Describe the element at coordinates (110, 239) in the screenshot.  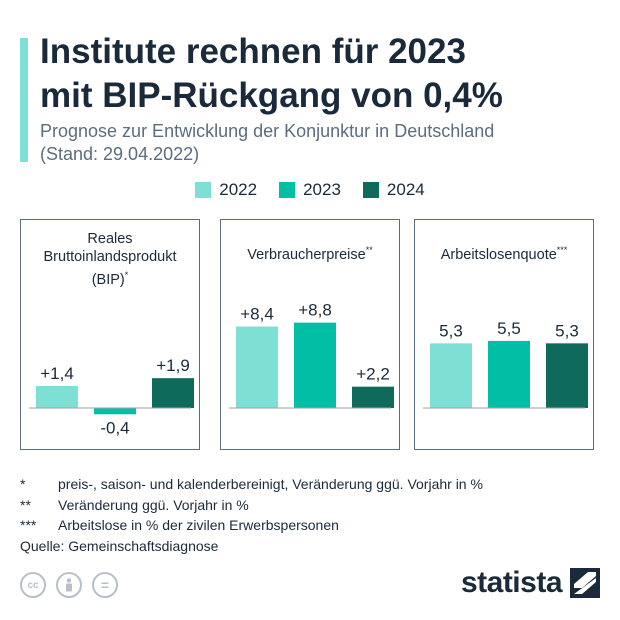
I see `panel-title-line-1: Reales` at that location.